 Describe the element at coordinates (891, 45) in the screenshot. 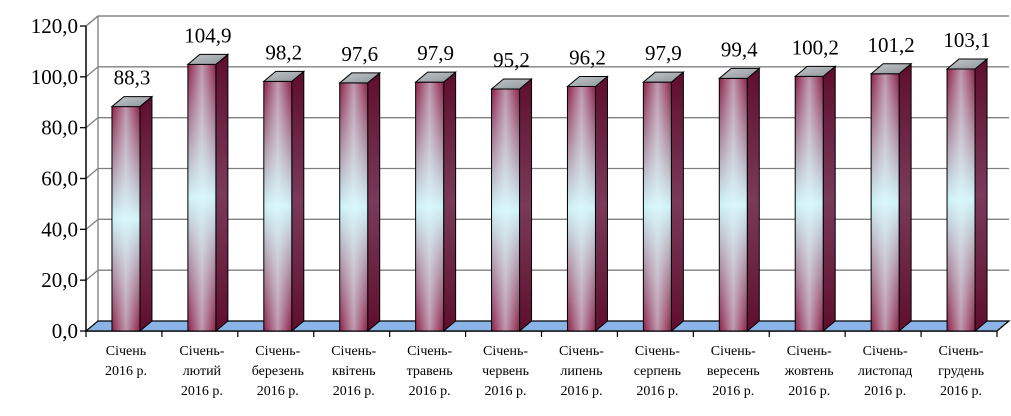

I see `data-label: 101,2` at that location.